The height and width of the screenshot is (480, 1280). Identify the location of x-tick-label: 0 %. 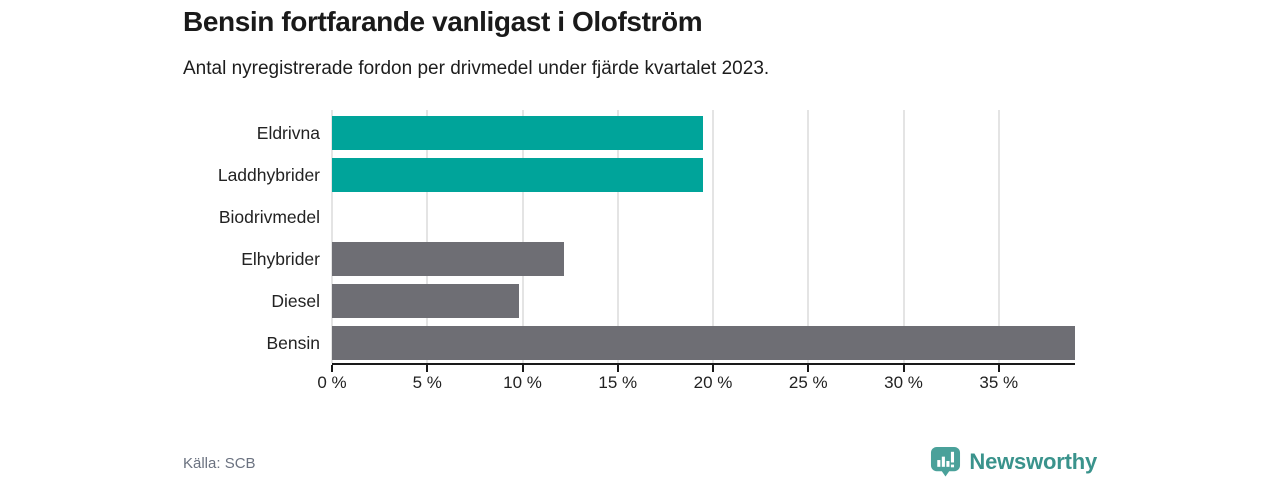
(332, 382).